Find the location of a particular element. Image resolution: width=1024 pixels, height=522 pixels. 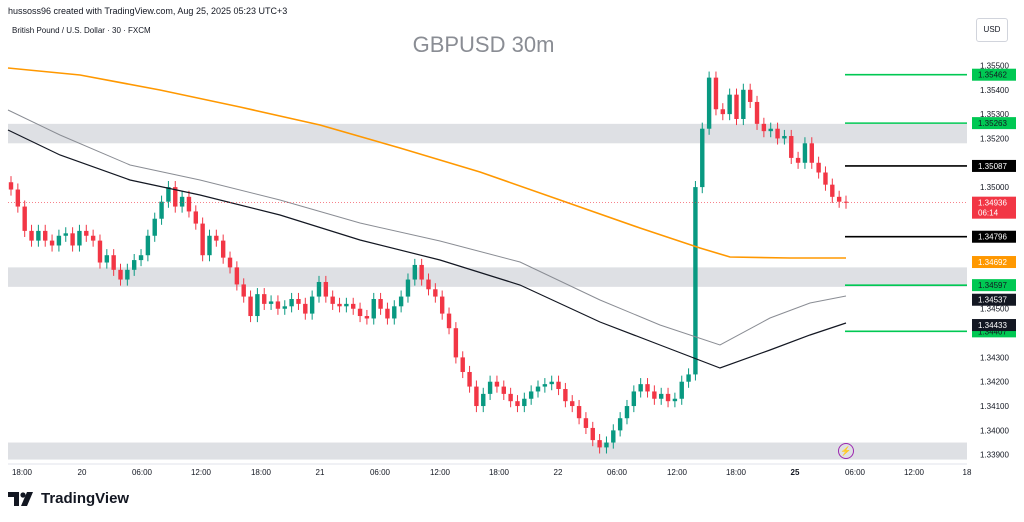

level-badge-label: 1.35263 is located at coordinates (992, 123).